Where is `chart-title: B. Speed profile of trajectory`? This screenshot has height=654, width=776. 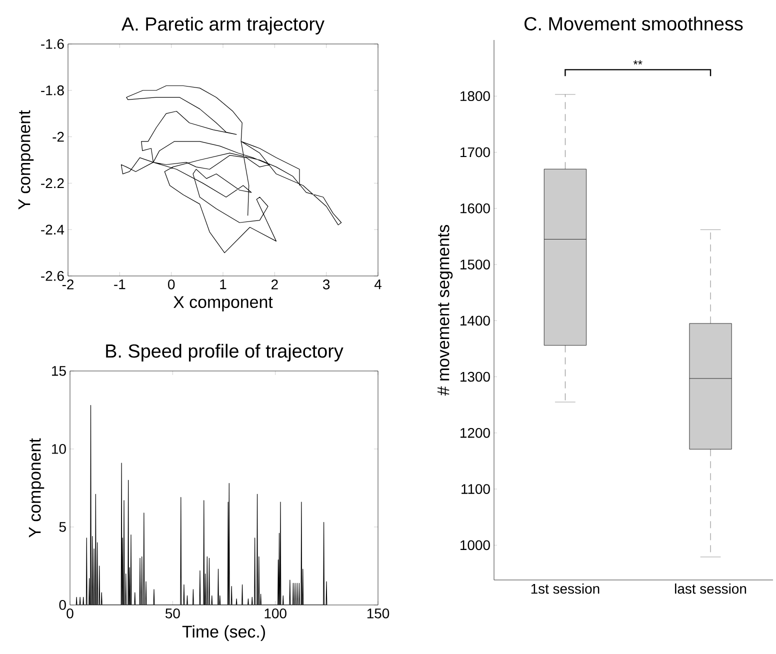
chart-title: B. Speed profile of trajectory is located at coordinates (225, 353).